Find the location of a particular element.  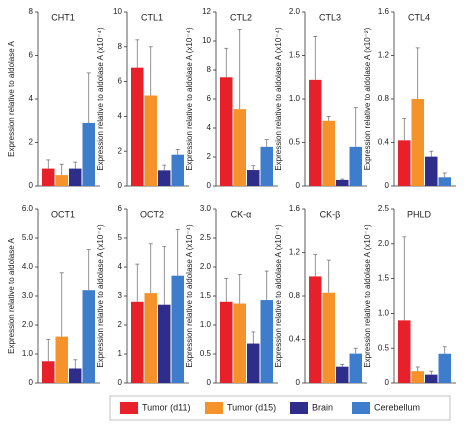

panel-title: CK-α is located at coordinates (241, 214).